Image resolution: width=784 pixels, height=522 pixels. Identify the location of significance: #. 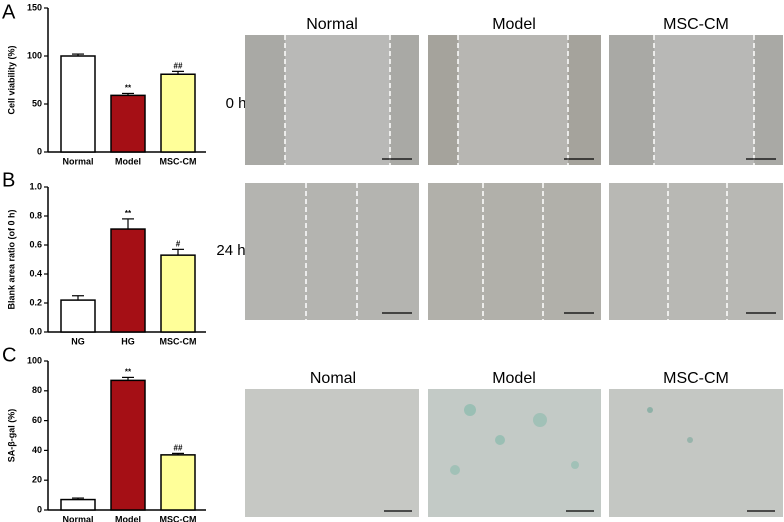
(178, 243).